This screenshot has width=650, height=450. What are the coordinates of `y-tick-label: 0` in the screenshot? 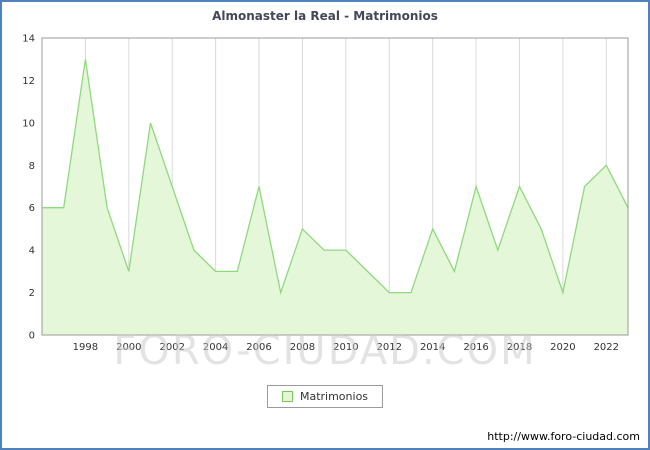 It's located at (32, 336).